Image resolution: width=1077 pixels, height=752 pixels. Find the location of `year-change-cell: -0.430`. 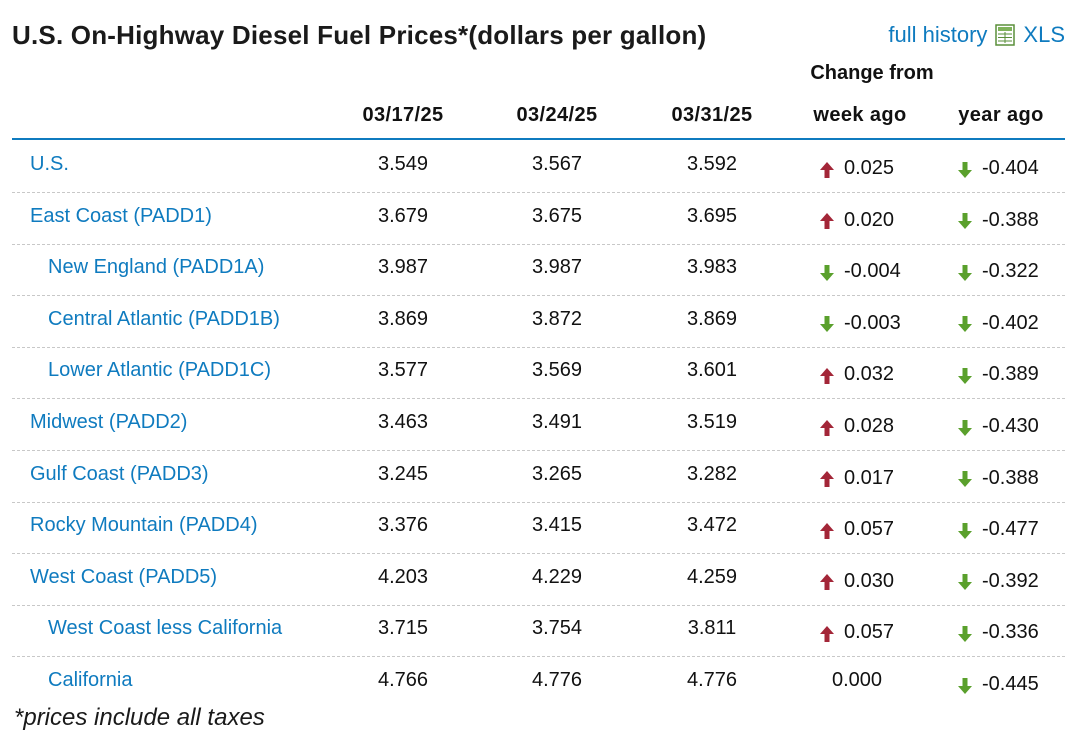

year-change-cell: -0.430 is located at coordinates (998, 426).